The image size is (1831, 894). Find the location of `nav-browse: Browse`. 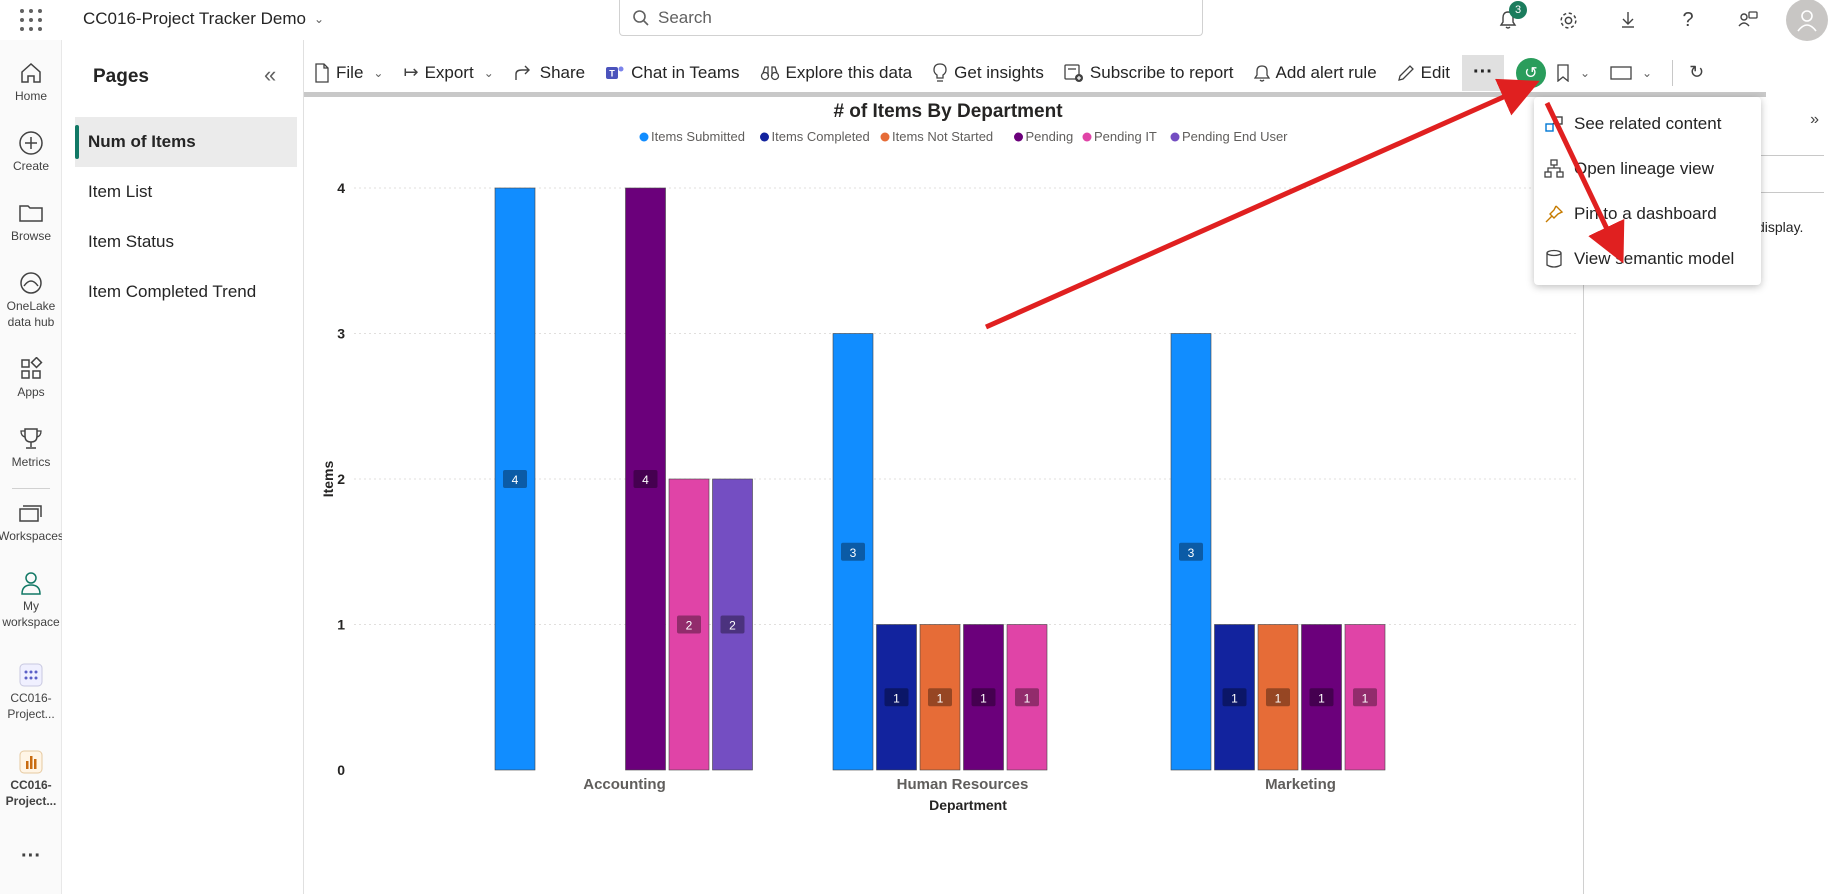

nav-browse: Browse is located at coordinates (31, 221).